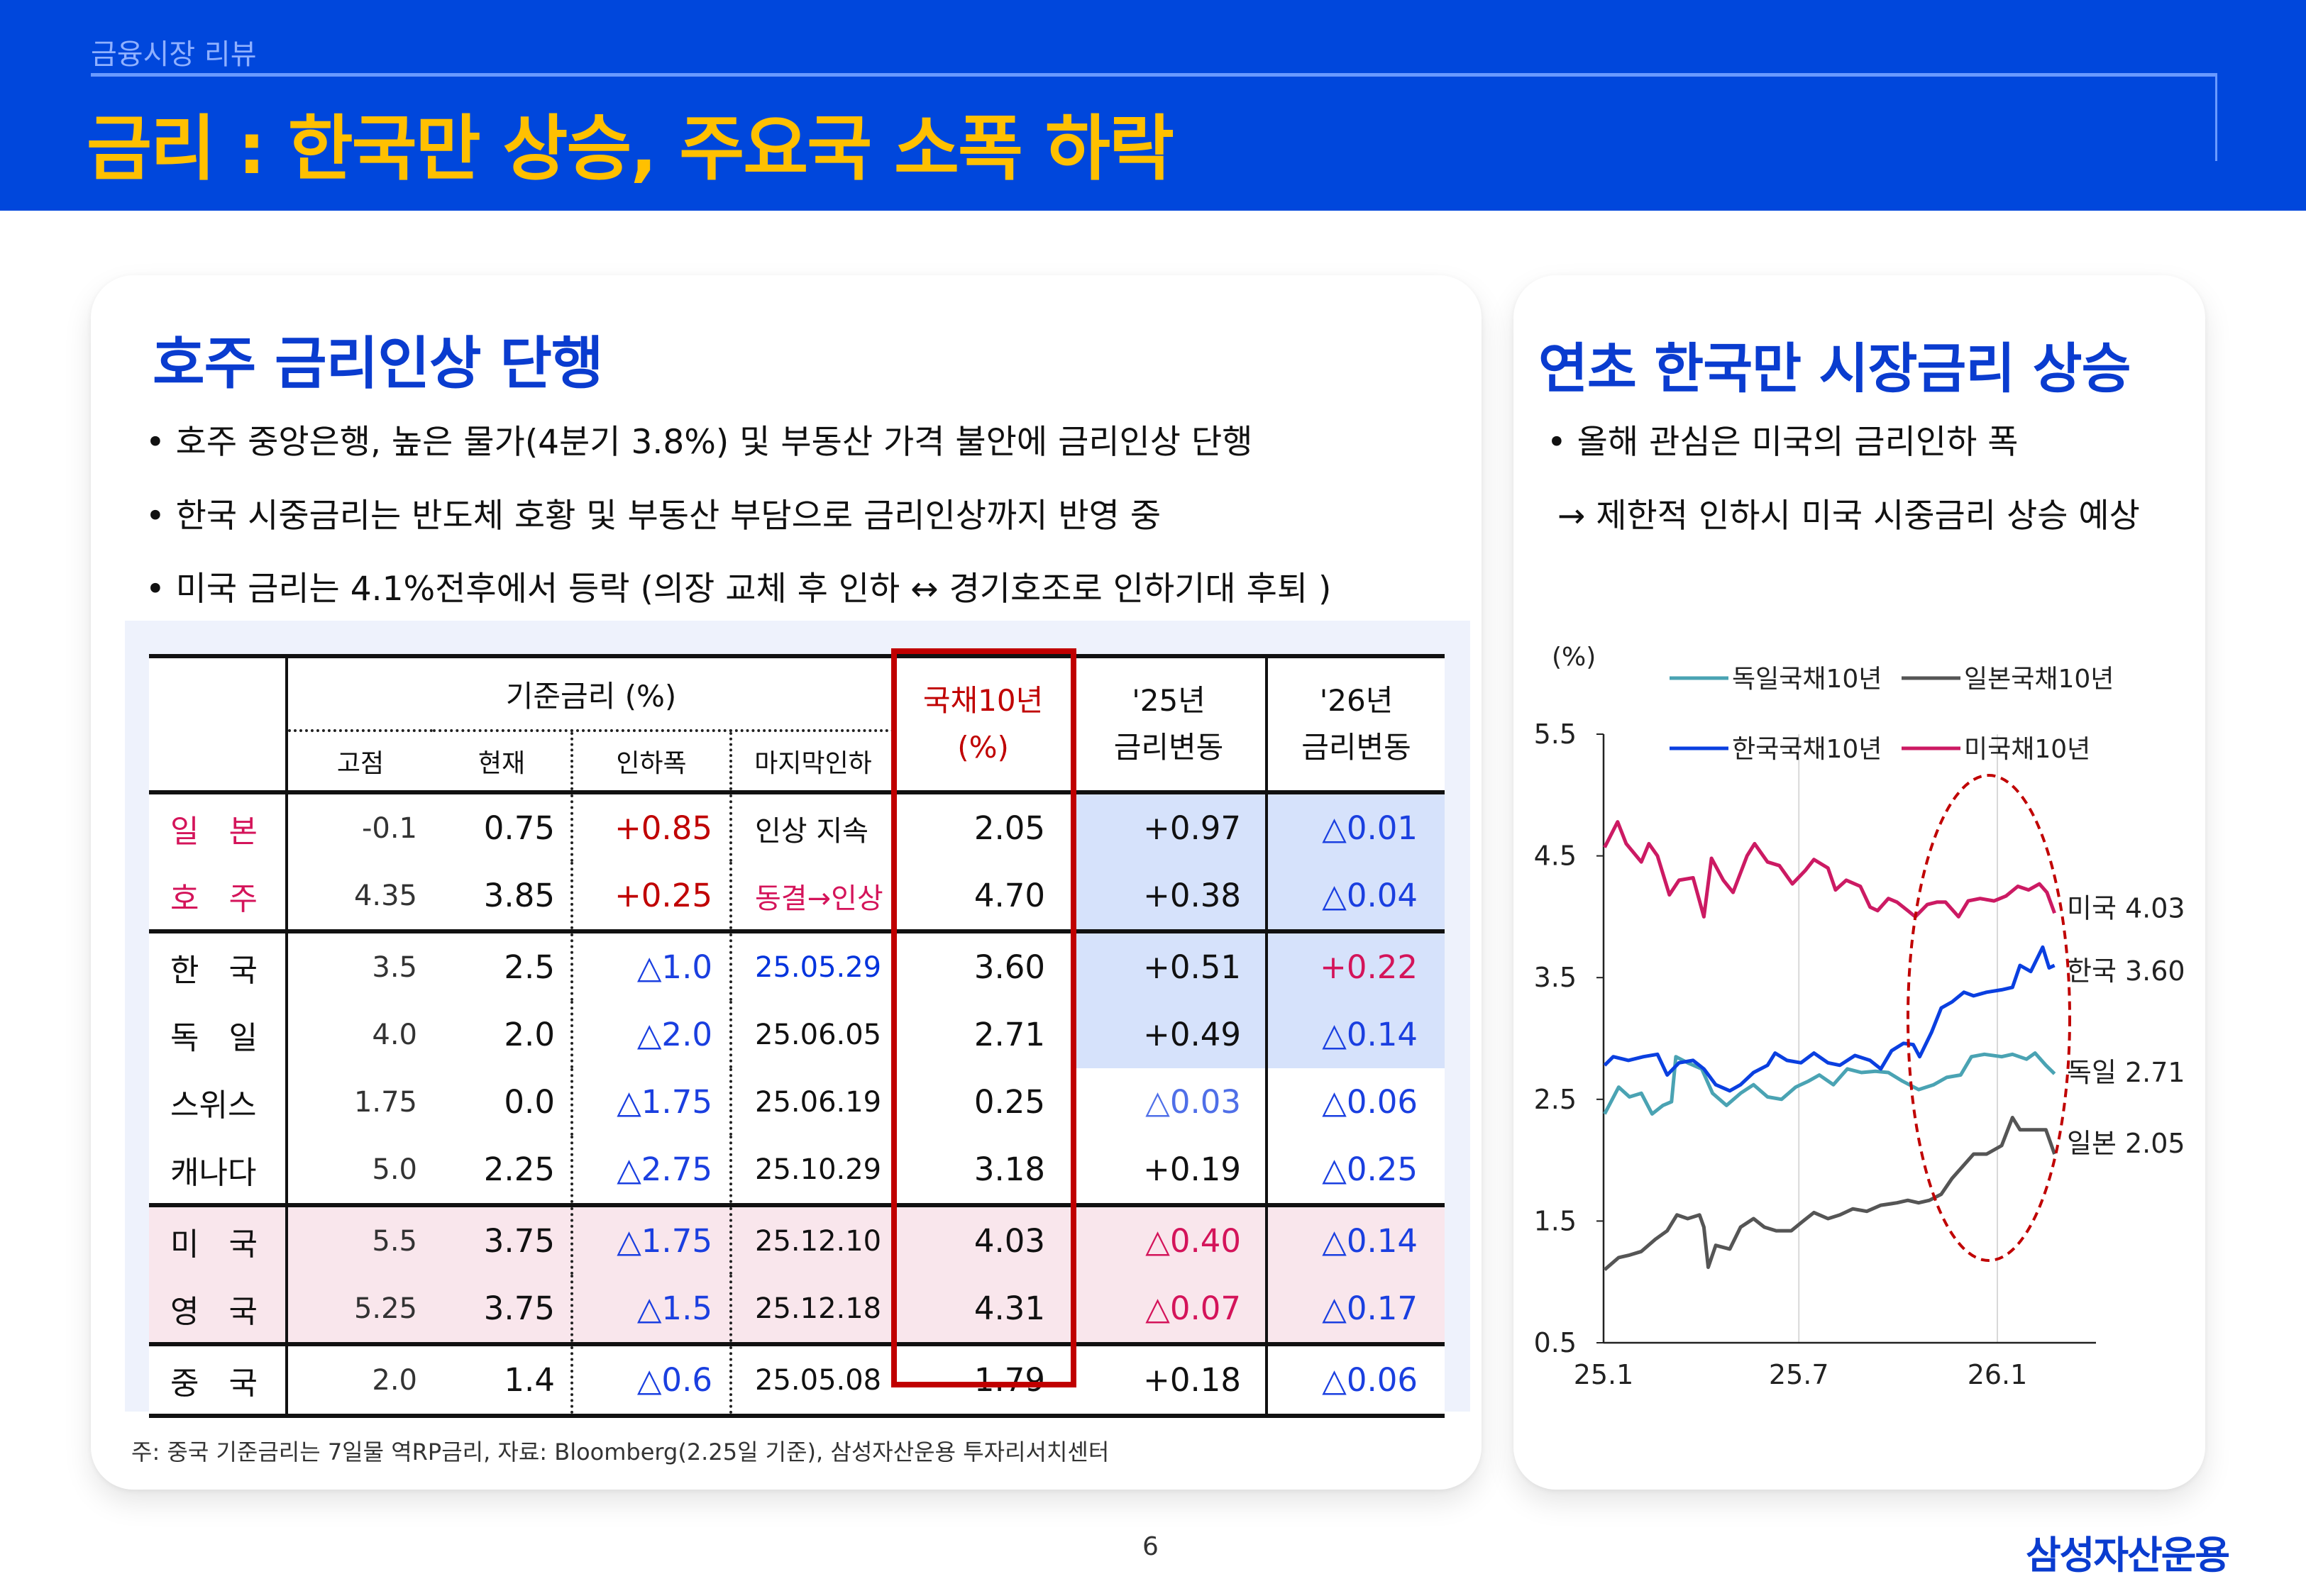  What do you see at coordinates (1170, 896) in the screenshot?
I see `chg25-cell: +0.38` at bounding box center [1170, 896].